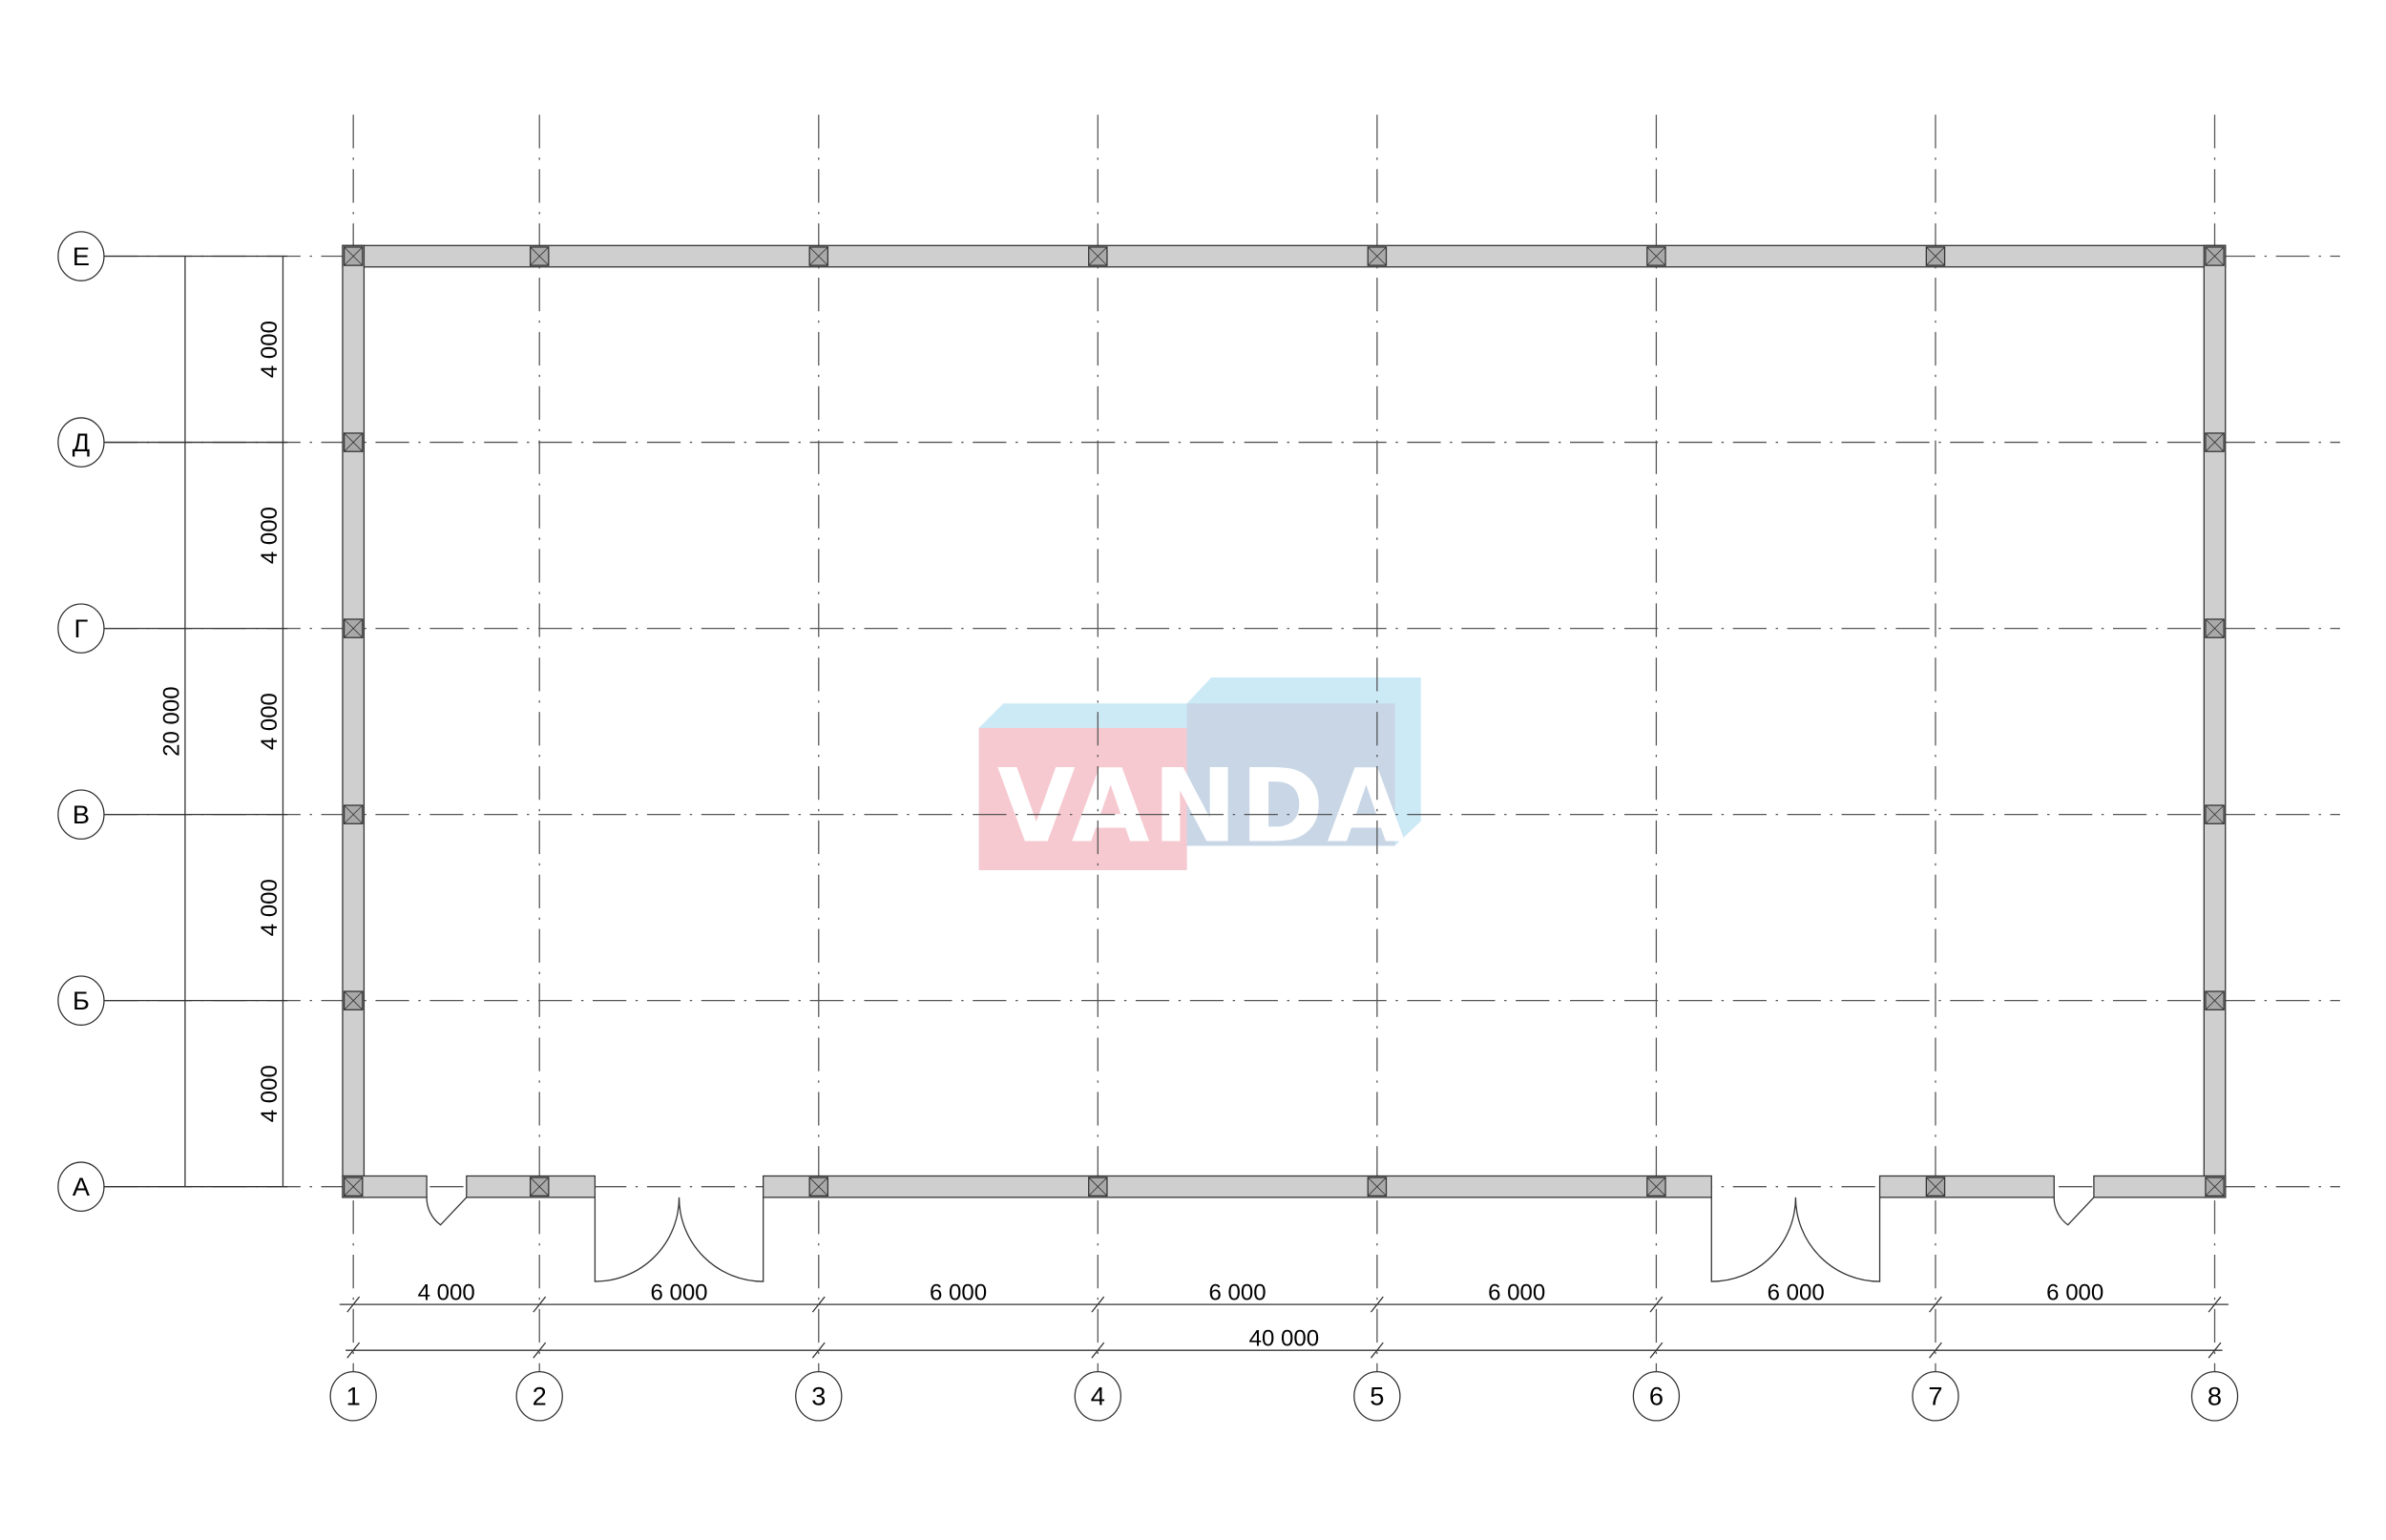  I want to click on axis-bubble-Б, so click(81, 1001).